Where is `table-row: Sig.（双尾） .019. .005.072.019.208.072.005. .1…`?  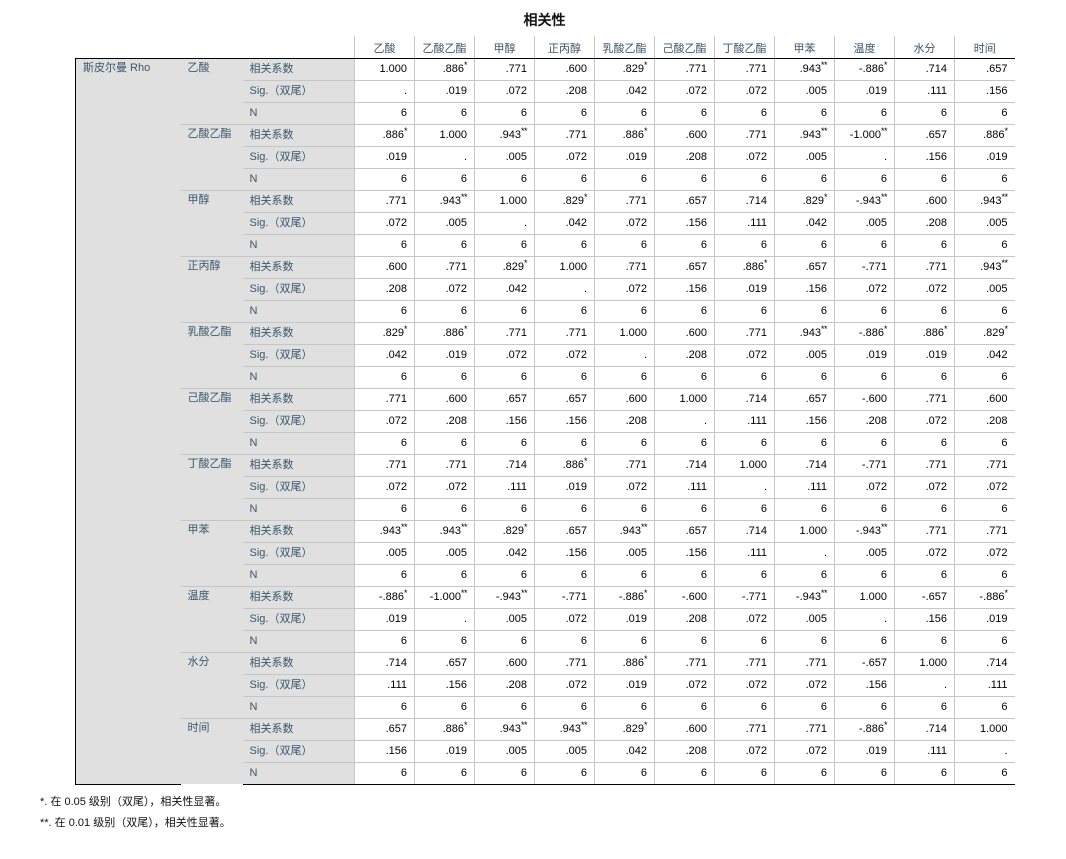
table-row: Sig.（双尾） .019. .005.072.019.208.072.005. .1… is located at coordinates (545, 156).